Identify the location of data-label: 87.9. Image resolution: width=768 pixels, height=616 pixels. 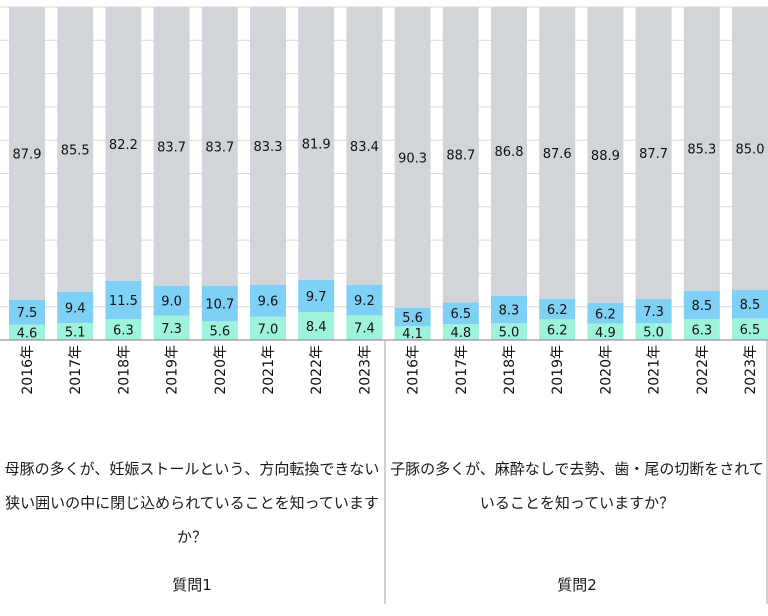
(27, 154).